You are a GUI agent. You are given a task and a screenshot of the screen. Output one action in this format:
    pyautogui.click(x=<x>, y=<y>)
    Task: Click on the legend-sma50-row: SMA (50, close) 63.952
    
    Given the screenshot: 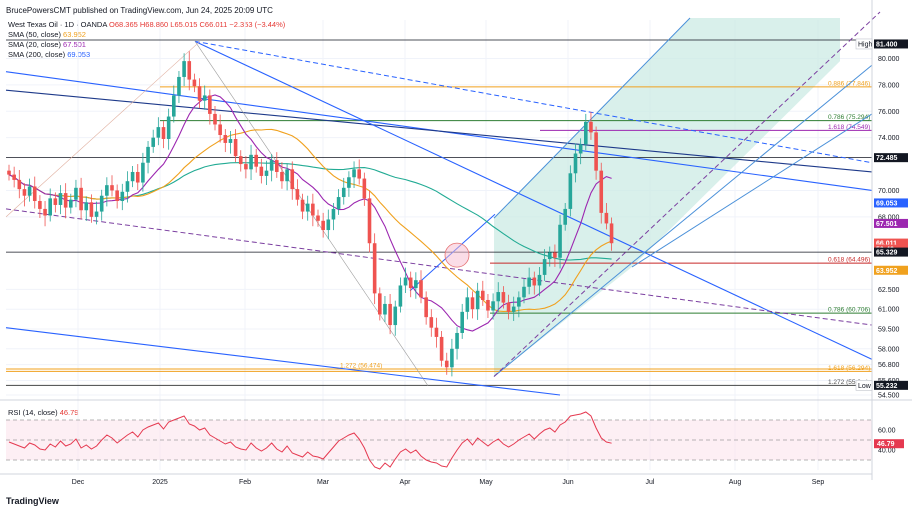 What is the action you would take?
    pyautogui.click(x=146, y=35)
    